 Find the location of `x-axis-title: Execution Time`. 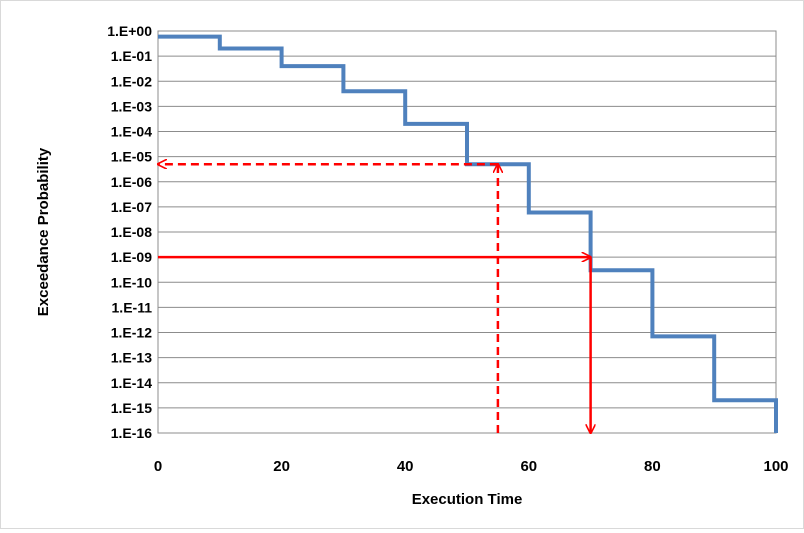

x-axis-title: Execution Time is located at coordinates (467, 499).